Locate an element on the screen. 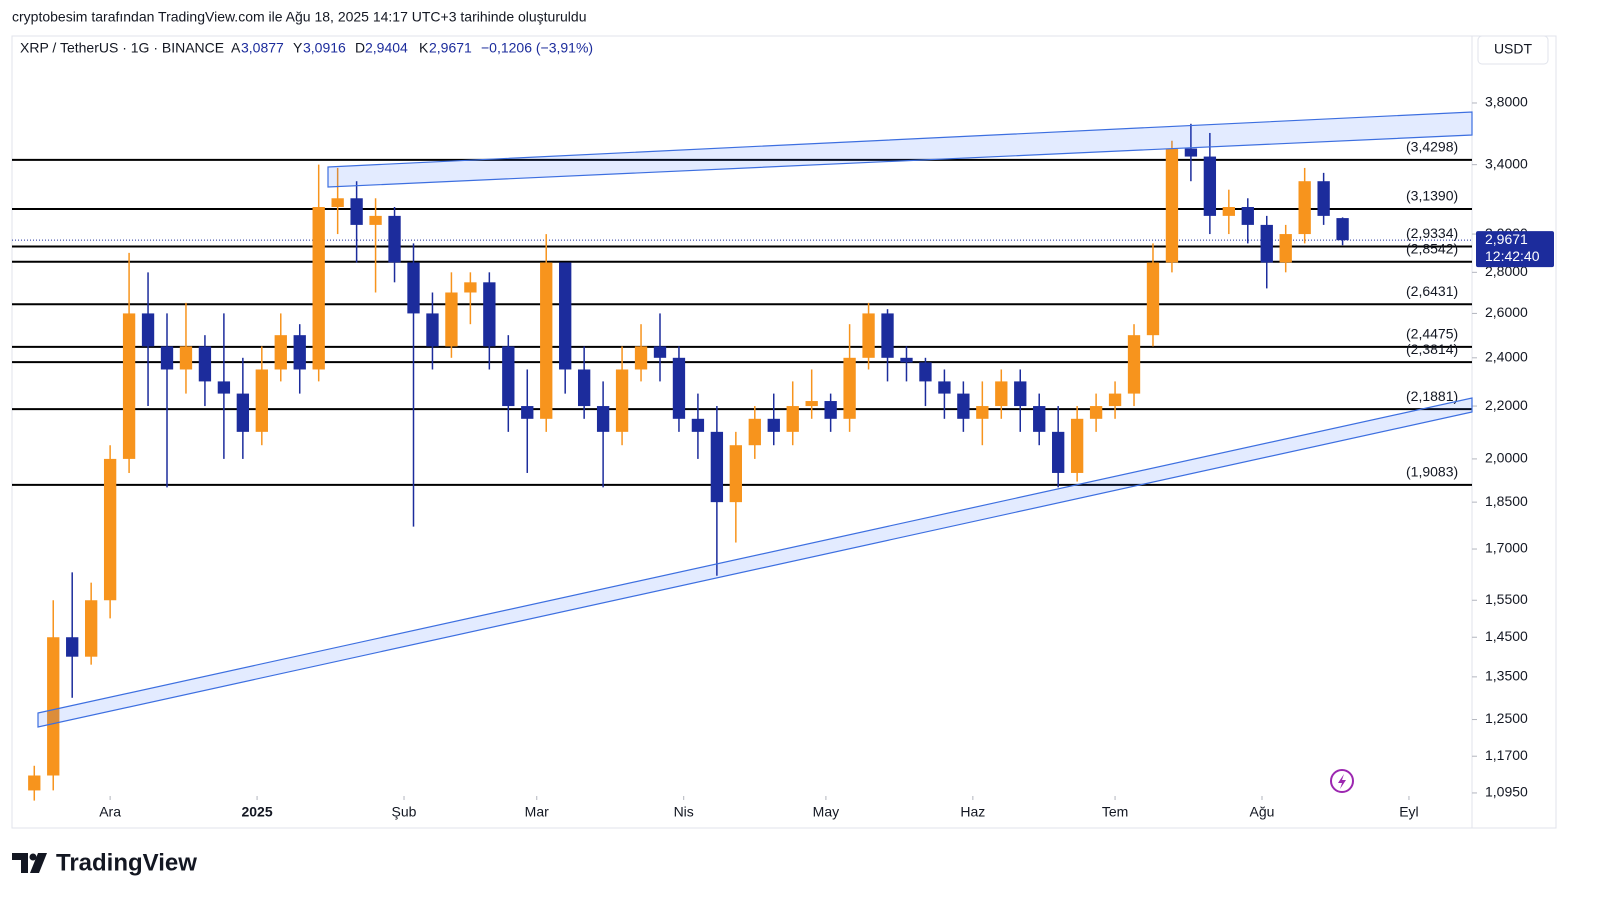  y-tick-label: 2,6000 is located at coordinates (1506, 312).